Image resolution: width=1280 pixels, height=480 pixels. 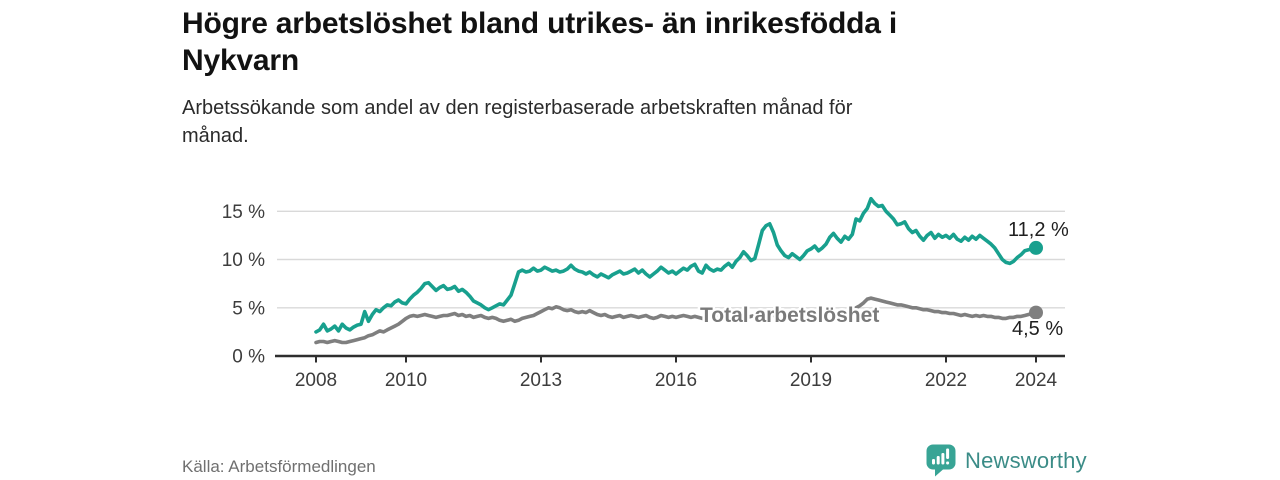 I want to click on y-tick-label-10: 10 %, so click(x=243, y=260).